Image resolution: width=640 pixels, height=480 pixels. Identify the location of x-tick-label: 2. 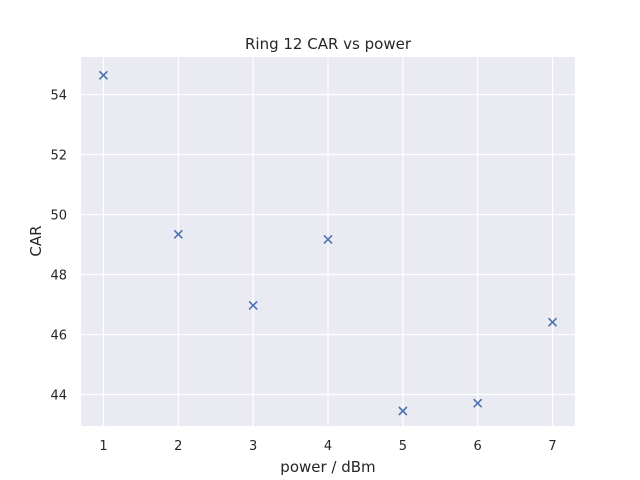
(178, 446).